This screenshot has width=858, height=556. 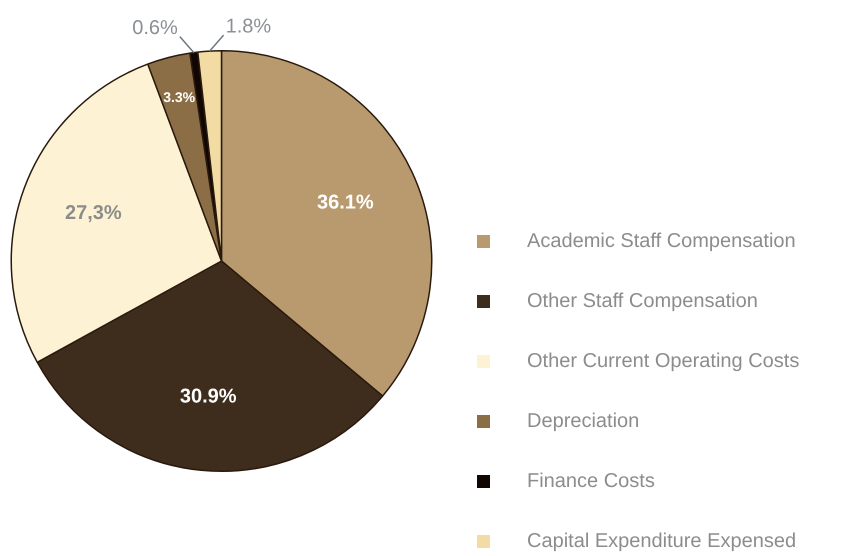 I want to click on data-label: 30.9%, so click(x=208, y=397).